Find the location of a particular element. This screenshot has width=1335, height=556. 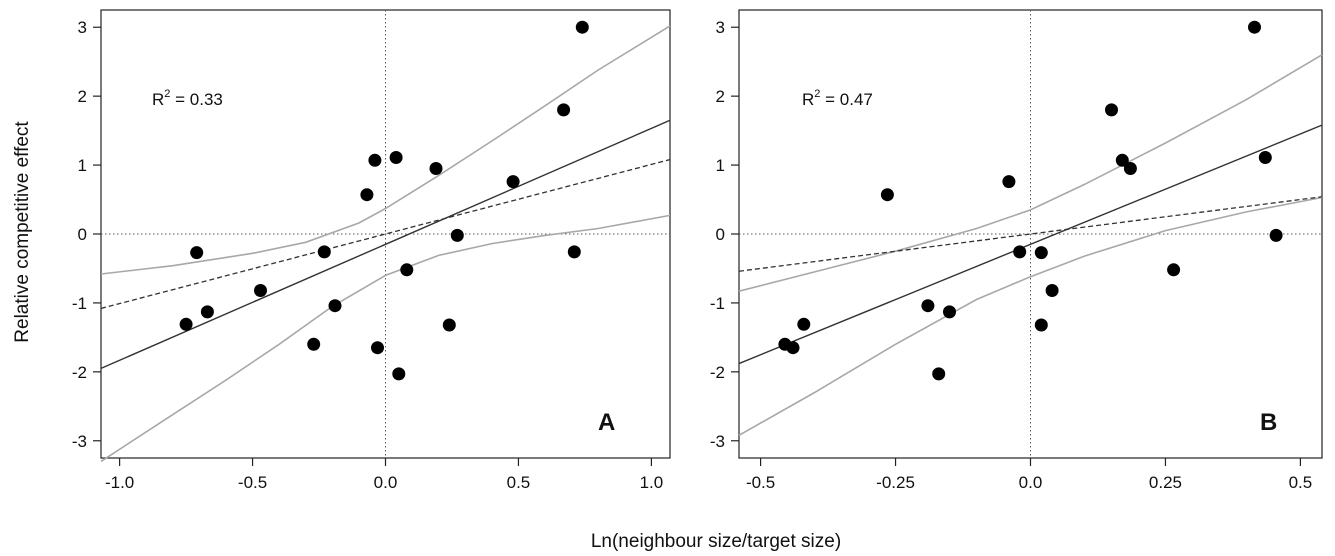

x-tick-label: -0.25 is located at coordinates (895, 482).